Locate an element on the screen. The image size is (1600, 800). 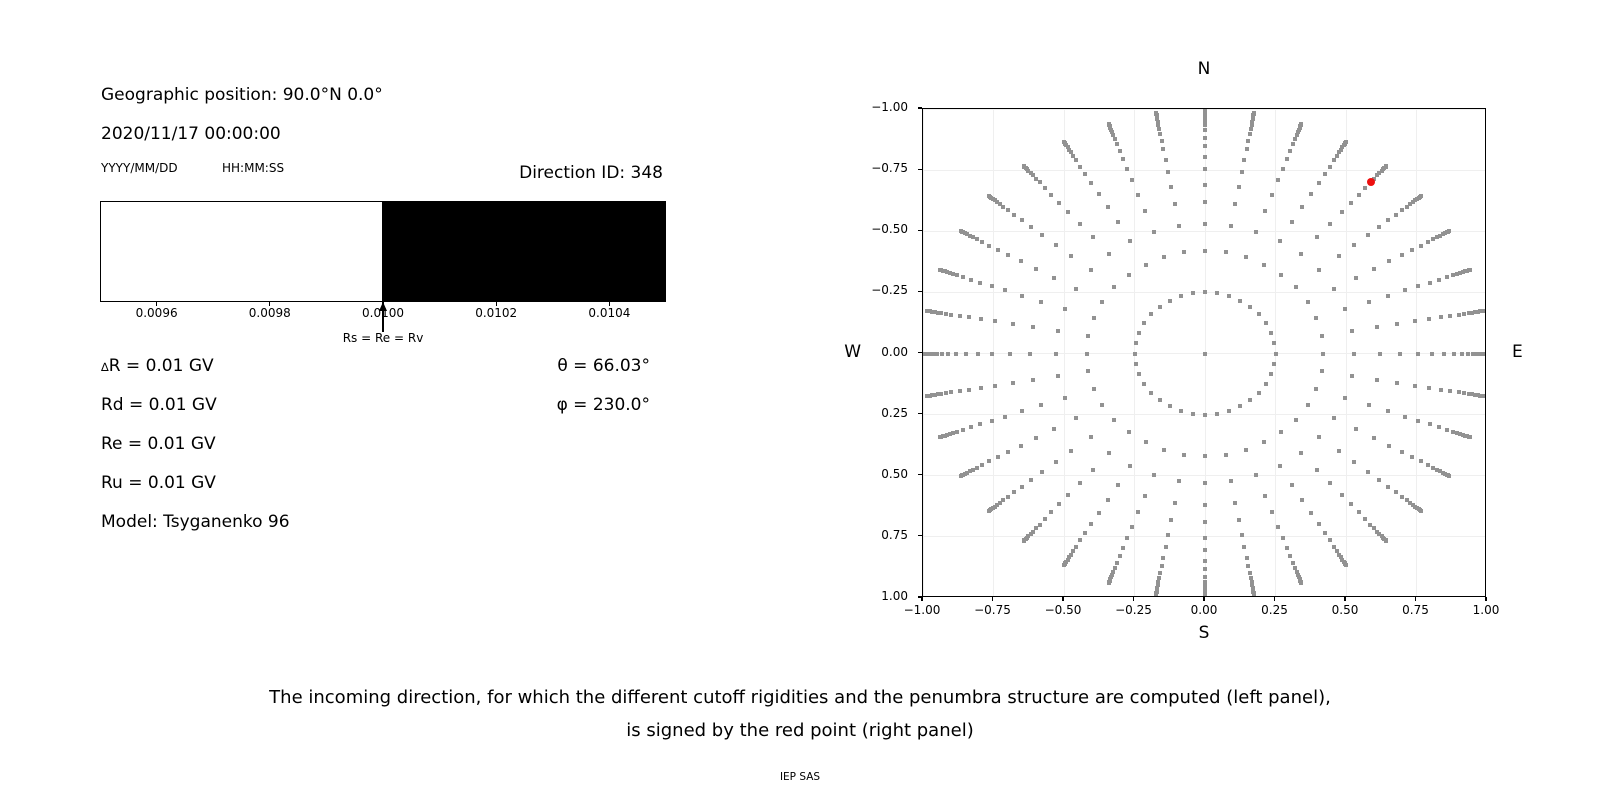
x-axis-tick is located at coordinates (1274, 599).